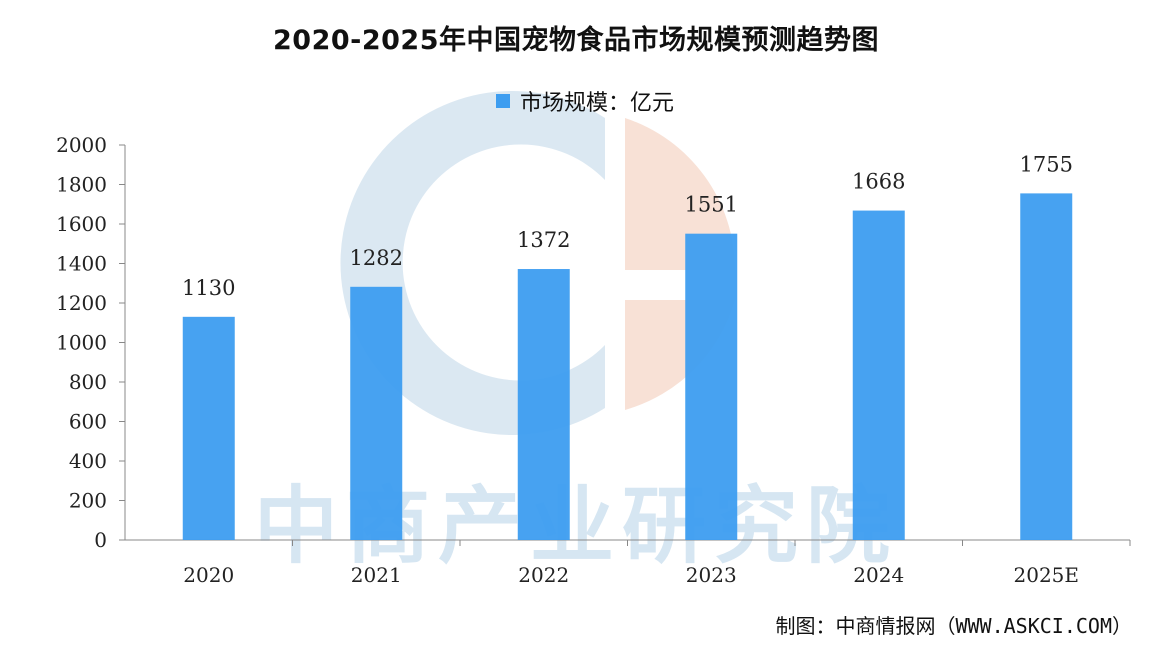  Describe the element at coordinates (208, 288) in the screenshot. I see `data-label-2020: 1130` at that location.